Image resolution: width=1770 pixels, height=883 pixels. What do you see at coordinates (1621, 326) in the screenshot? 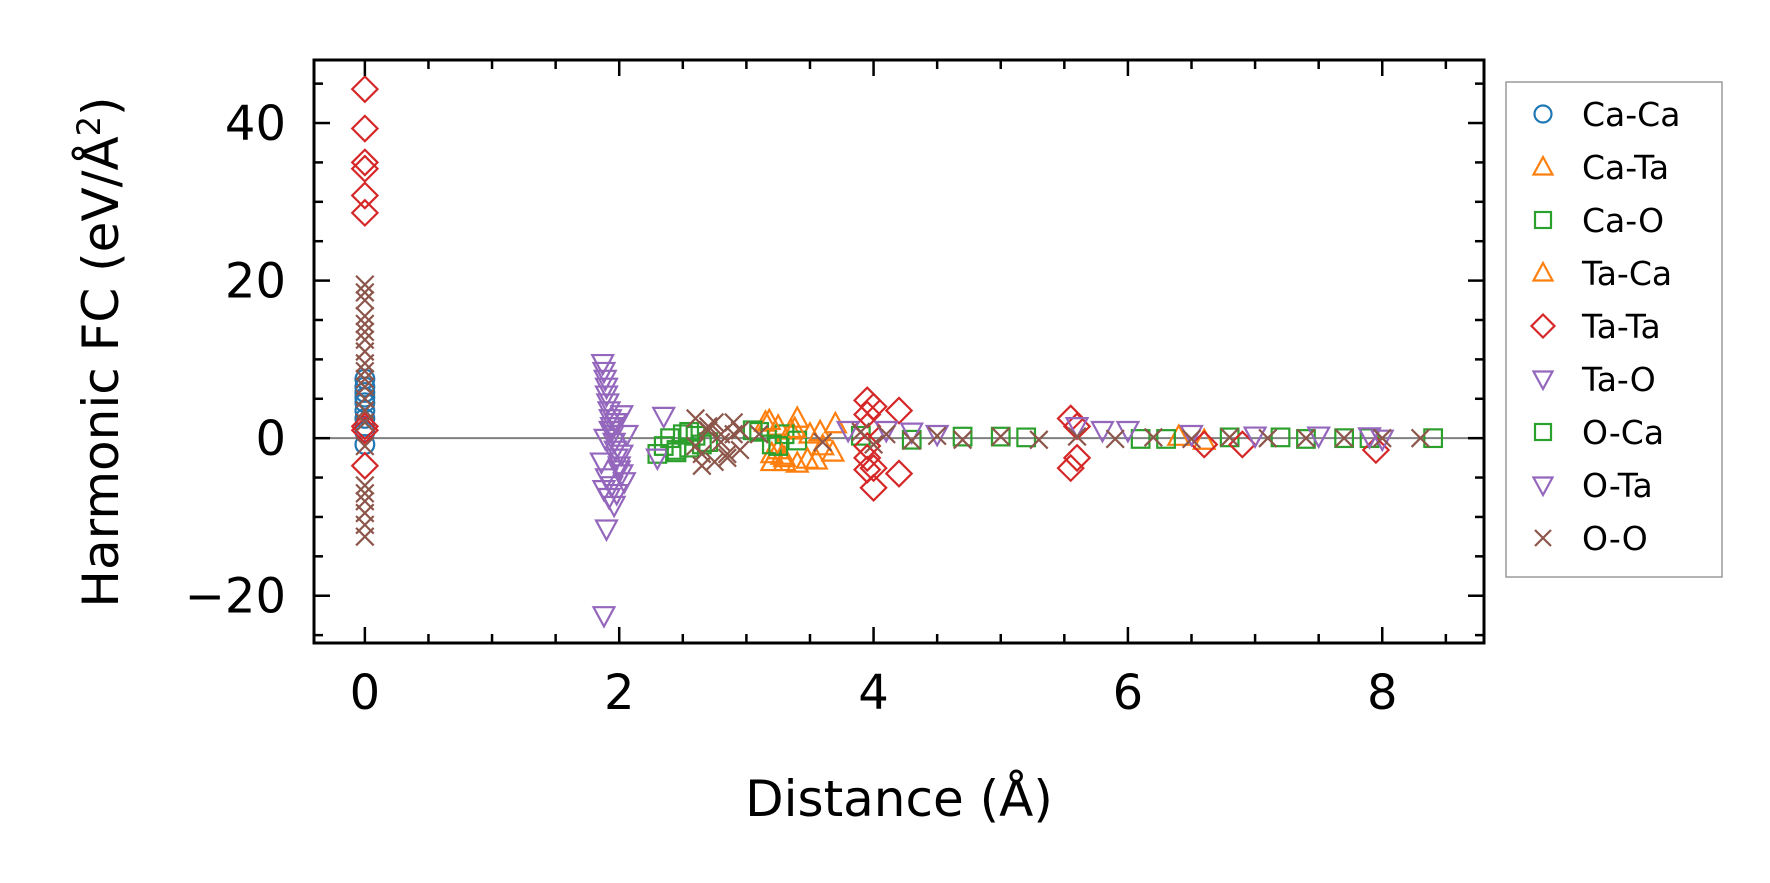
I see `legend-label-ta-ta: Ta-Ta` at bounding box center [1621, 326].